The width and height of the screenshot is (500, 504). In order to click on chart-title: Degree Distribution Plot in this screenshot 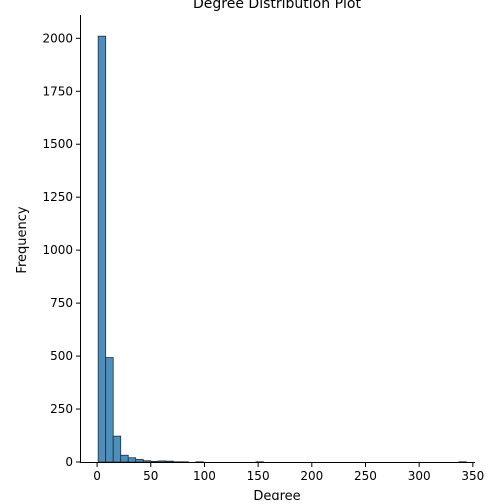, I will do `click(277, 6)`.